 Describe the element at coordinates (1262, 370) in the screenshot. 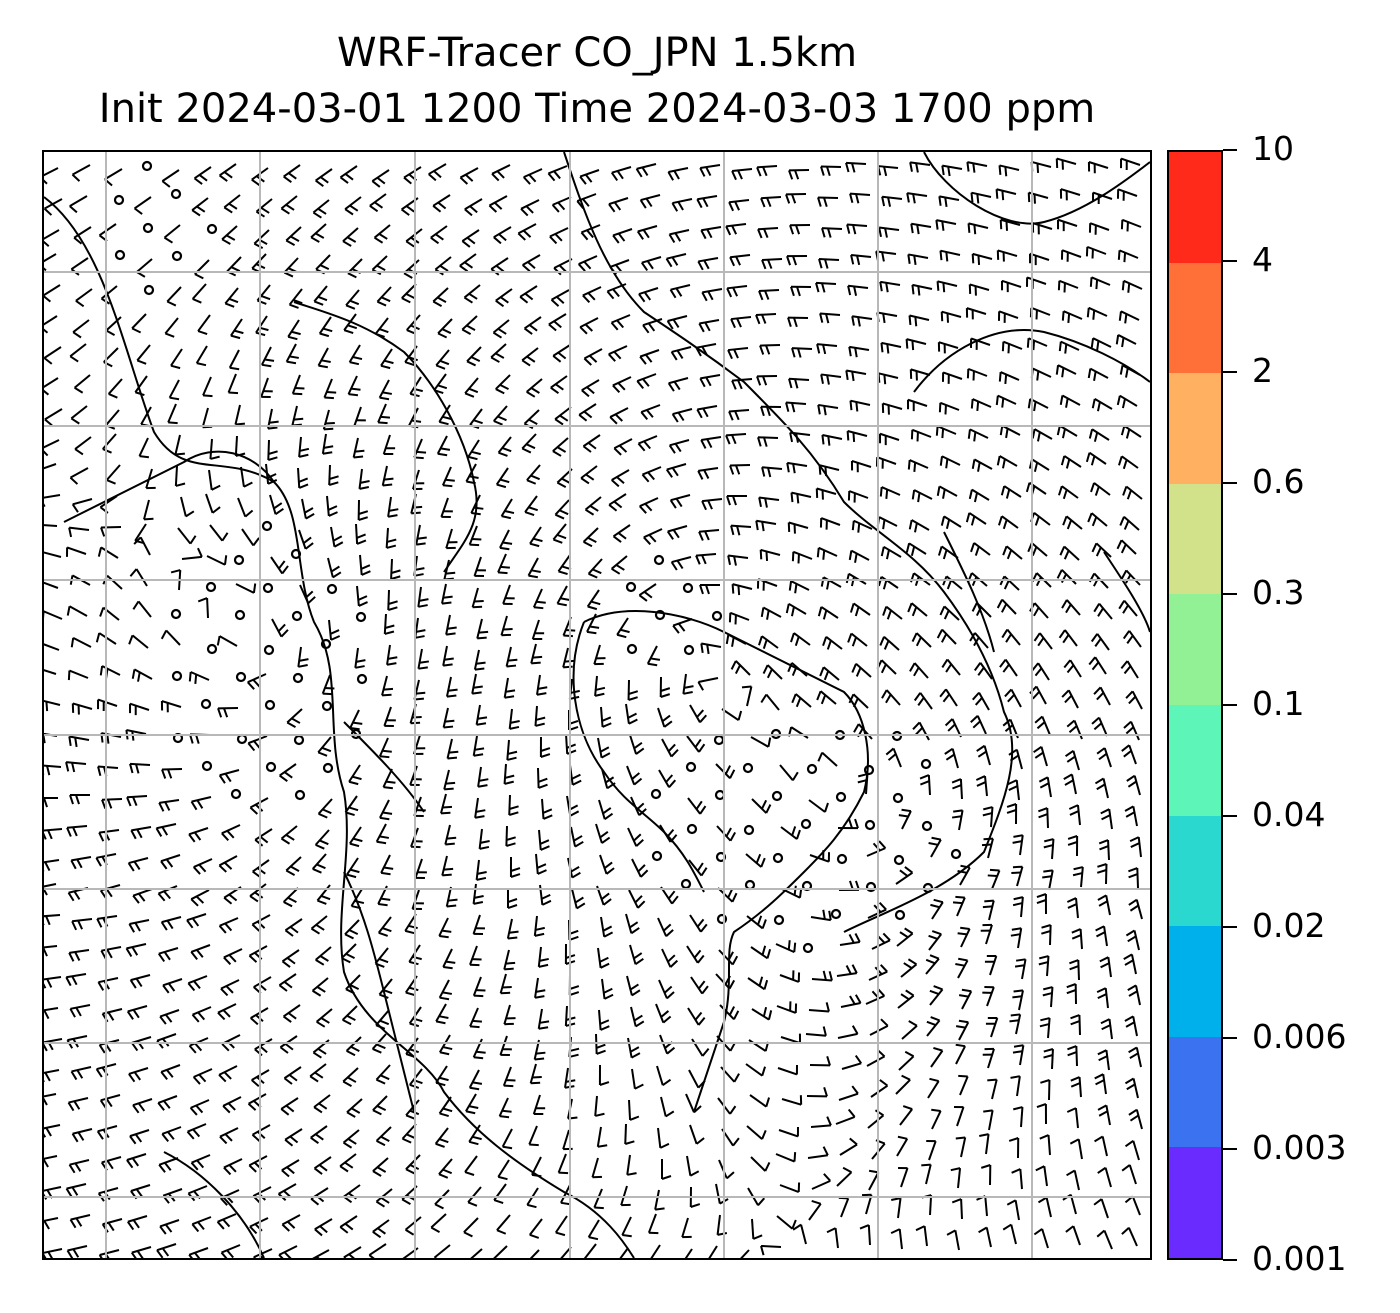

I see `colorbar-tick-label: 2` at that location.